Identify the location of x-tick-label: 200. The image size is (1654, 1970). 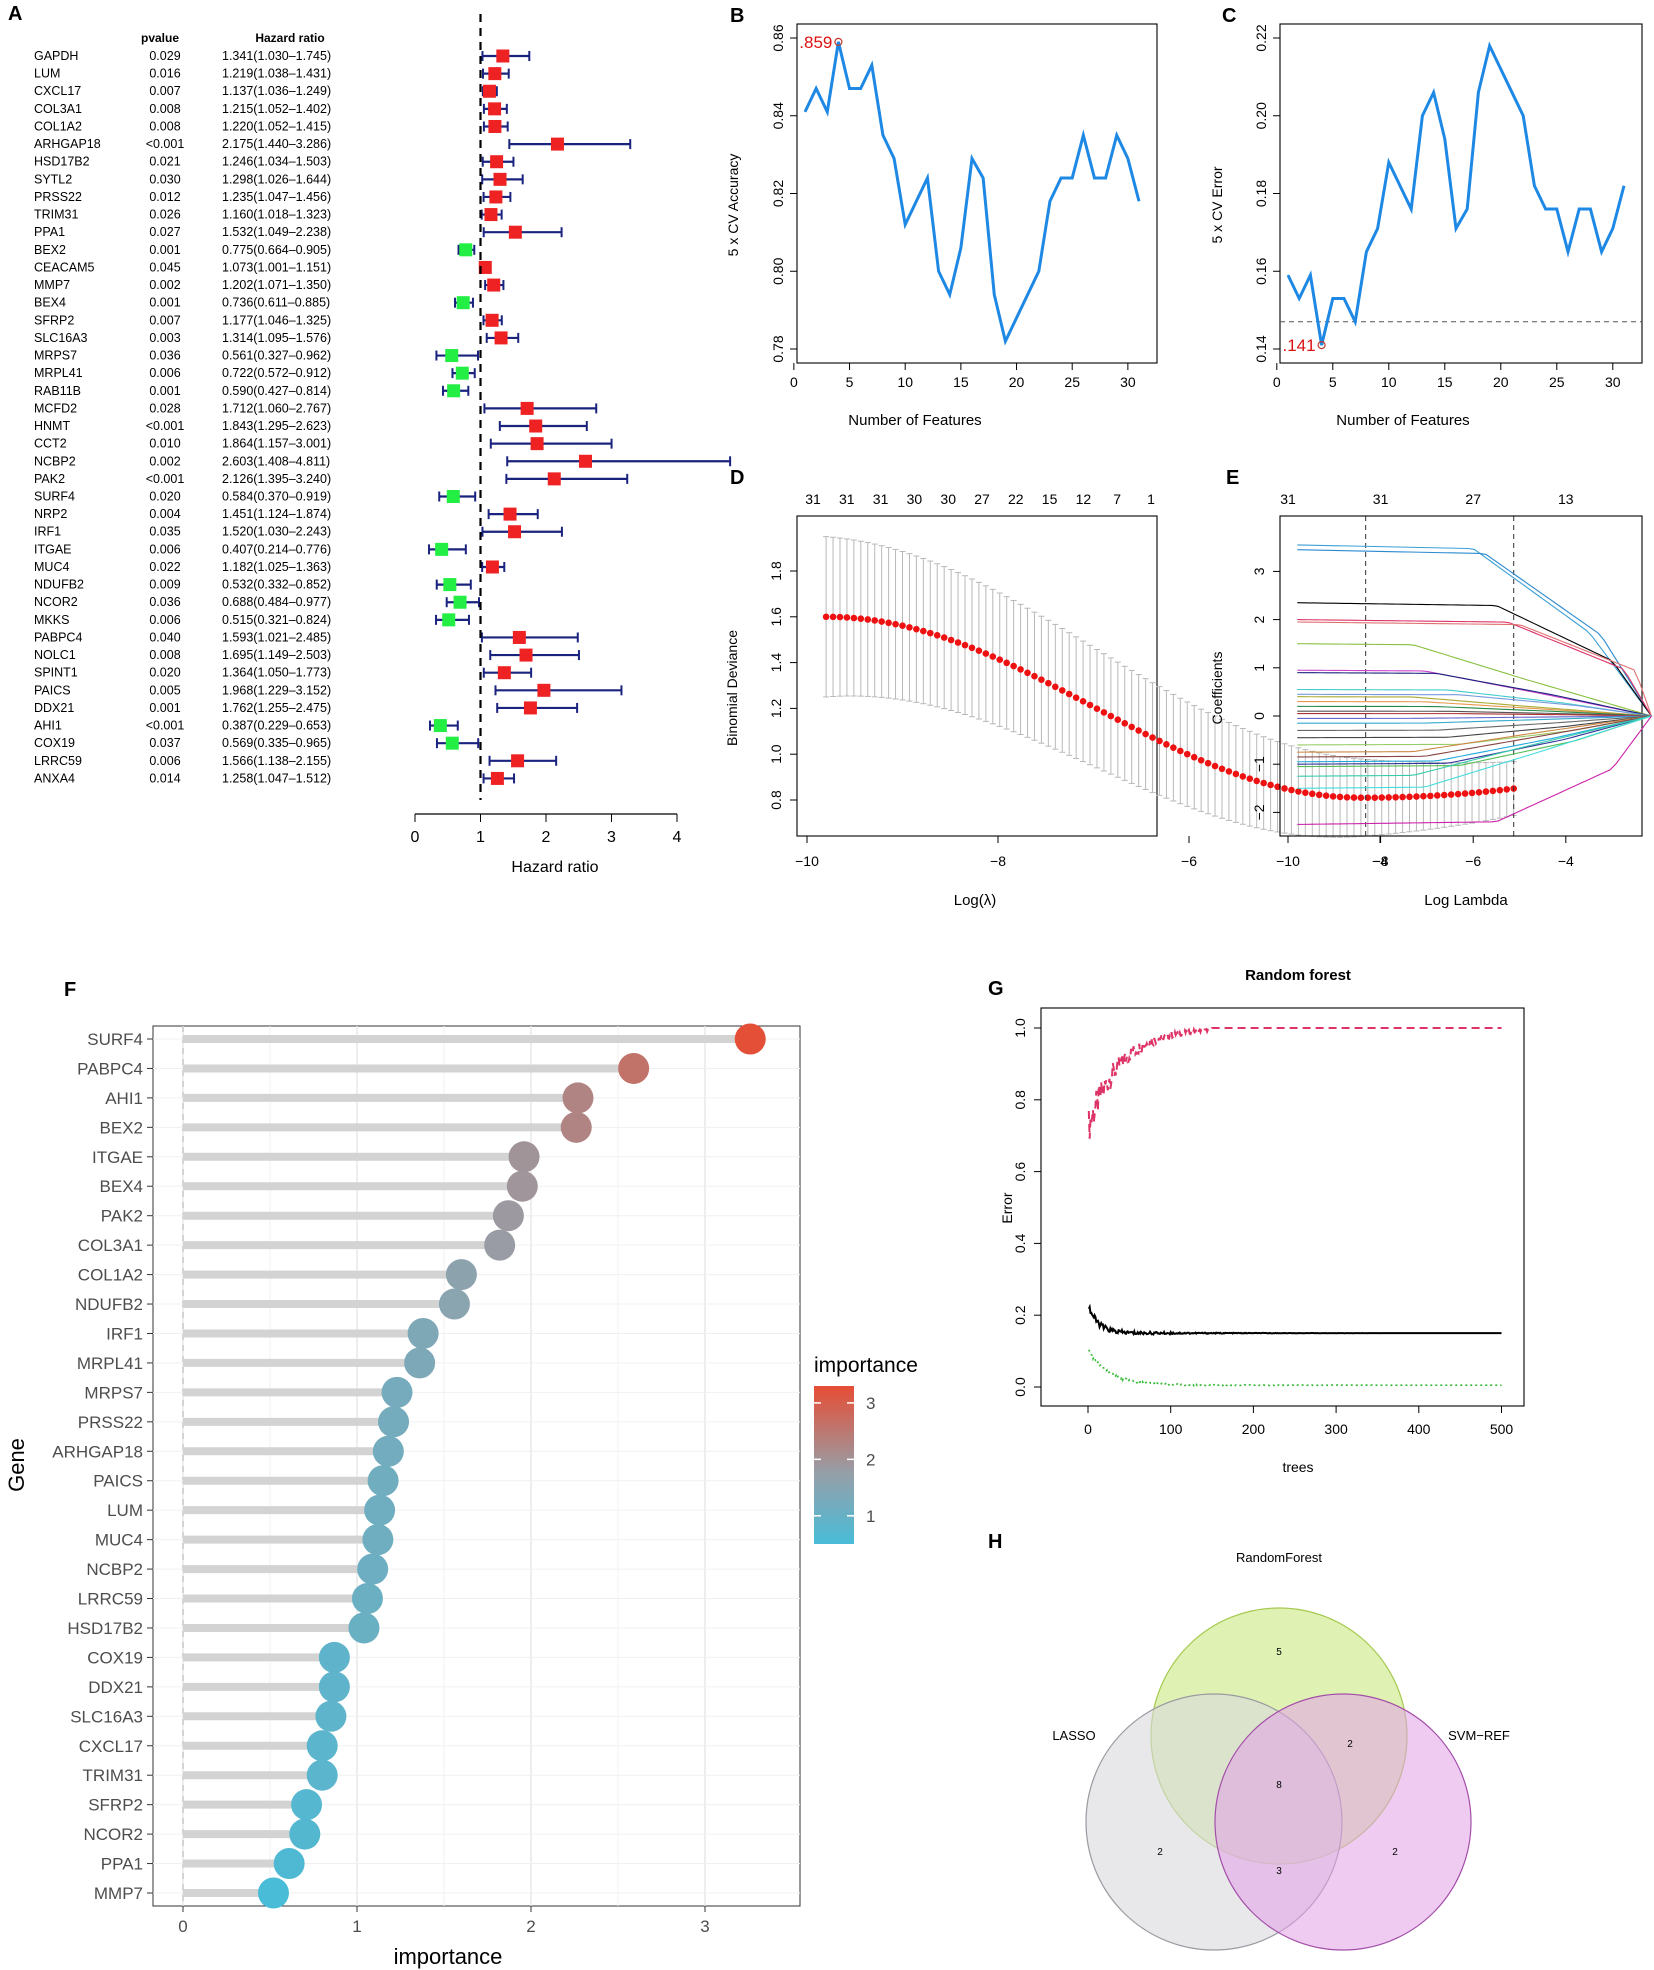
(1254, 1429).